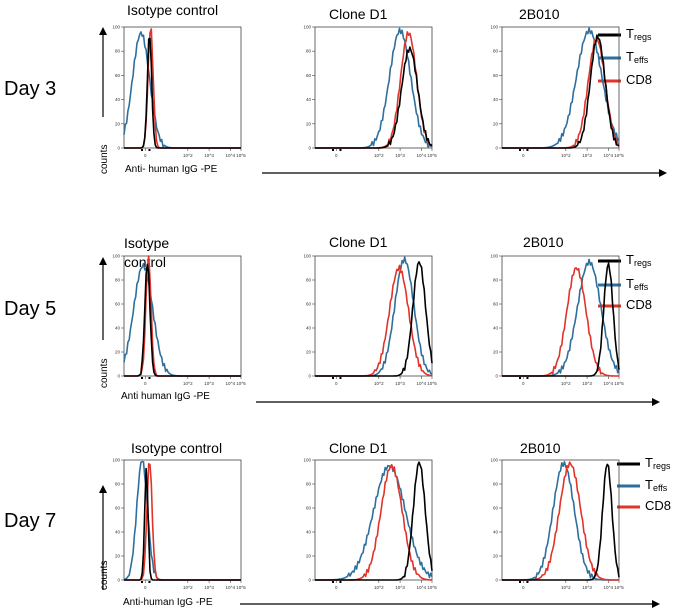  I want to click on x-label-day5: Anti human IgG -PE, so click(165, 396).